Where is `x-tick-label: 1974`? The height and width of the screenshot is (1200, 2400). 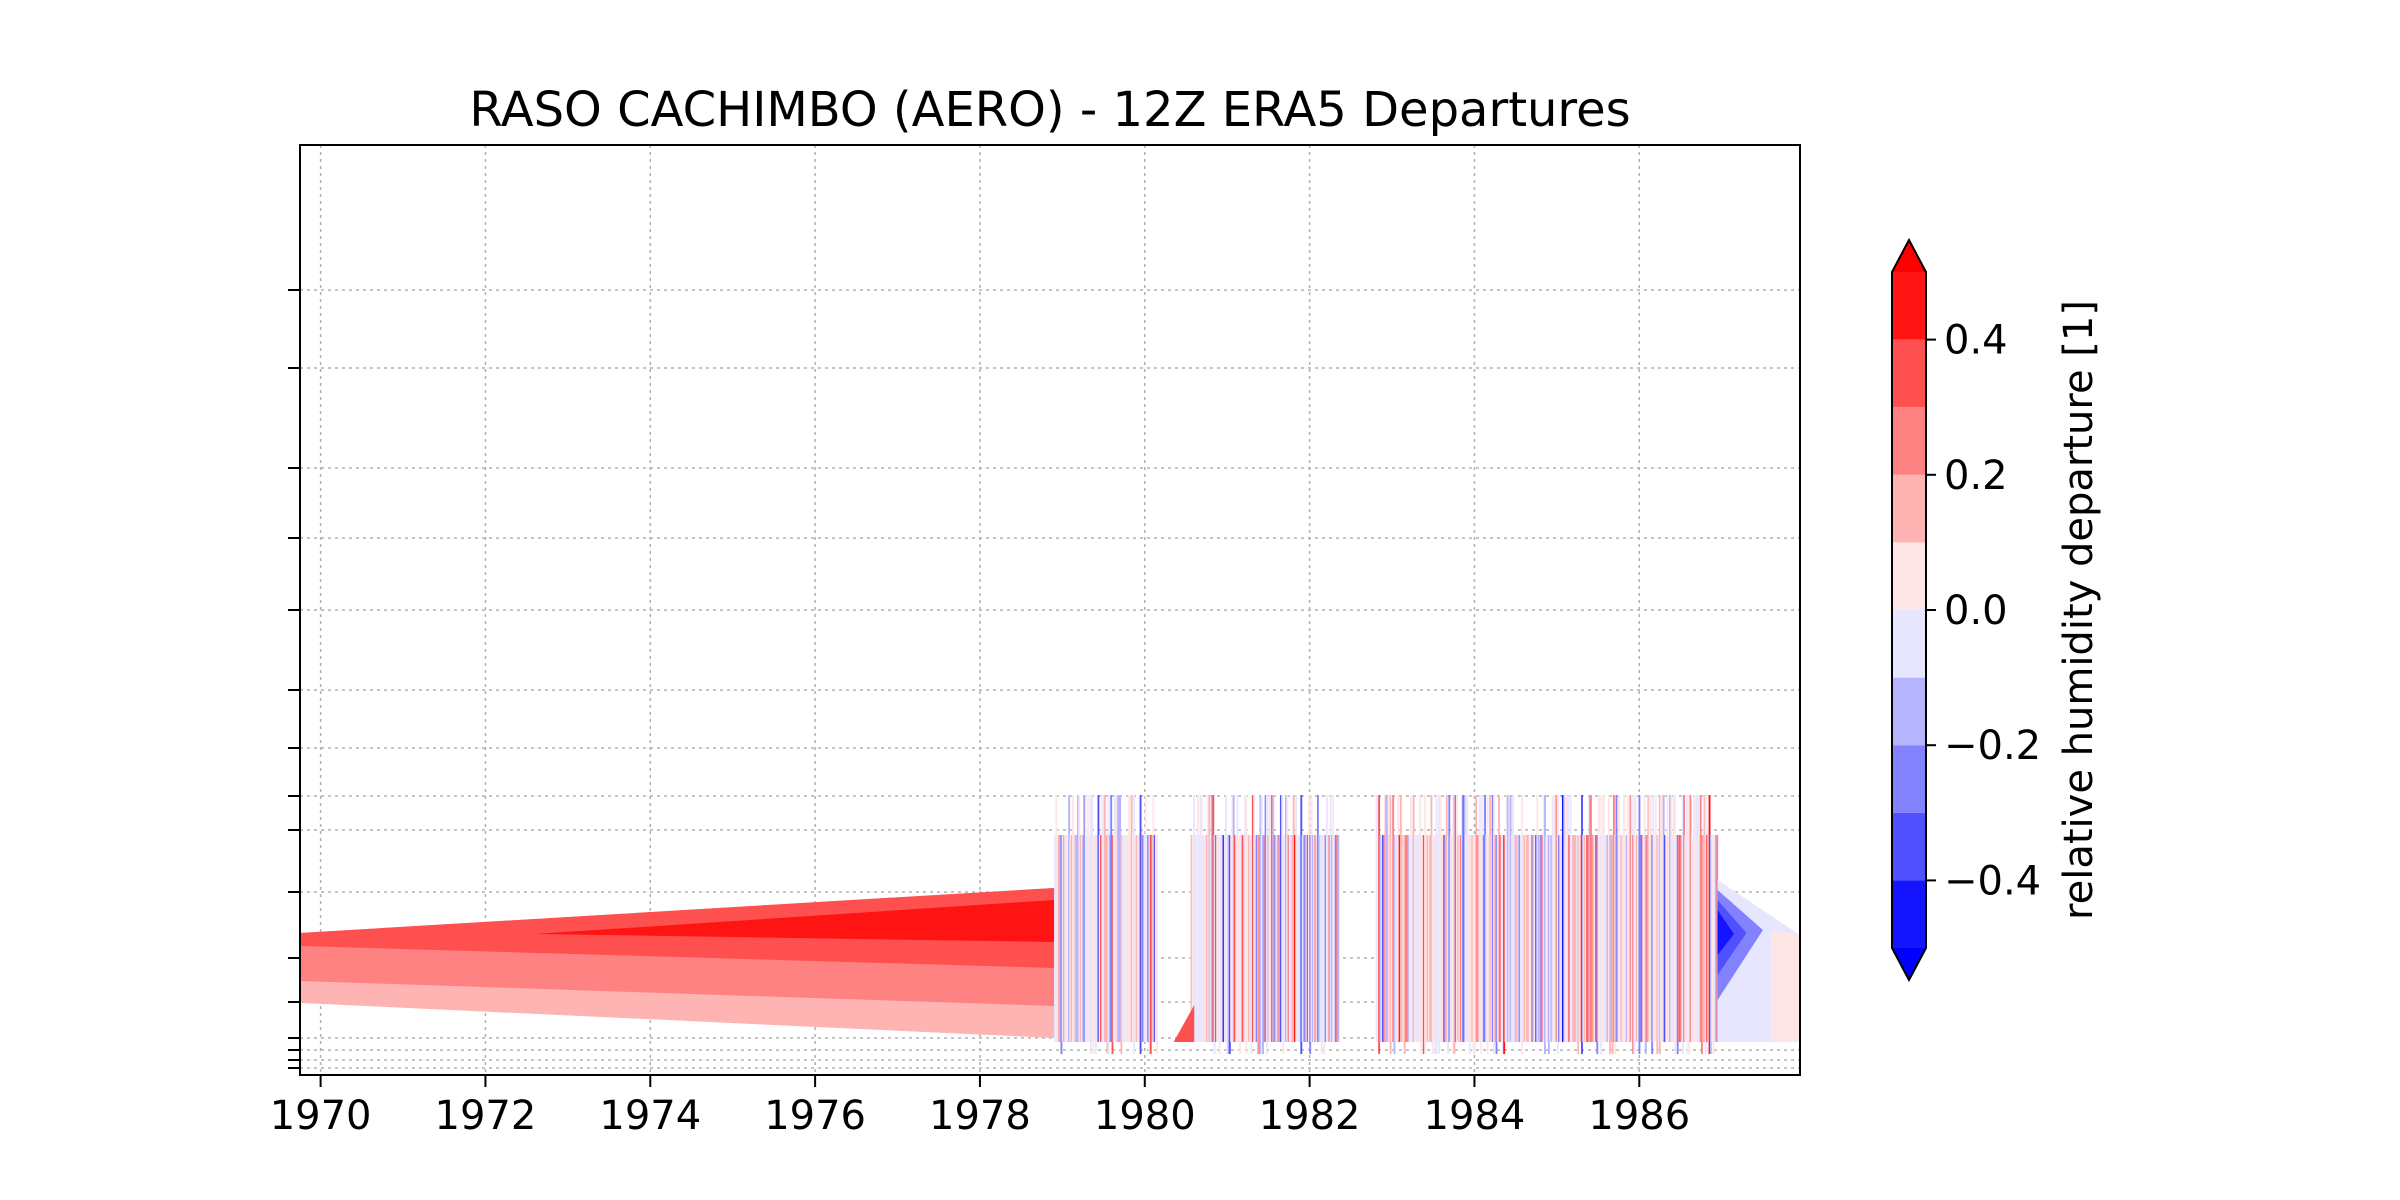
x-tick-label: 1974 is located at coordinates (650, 1116).